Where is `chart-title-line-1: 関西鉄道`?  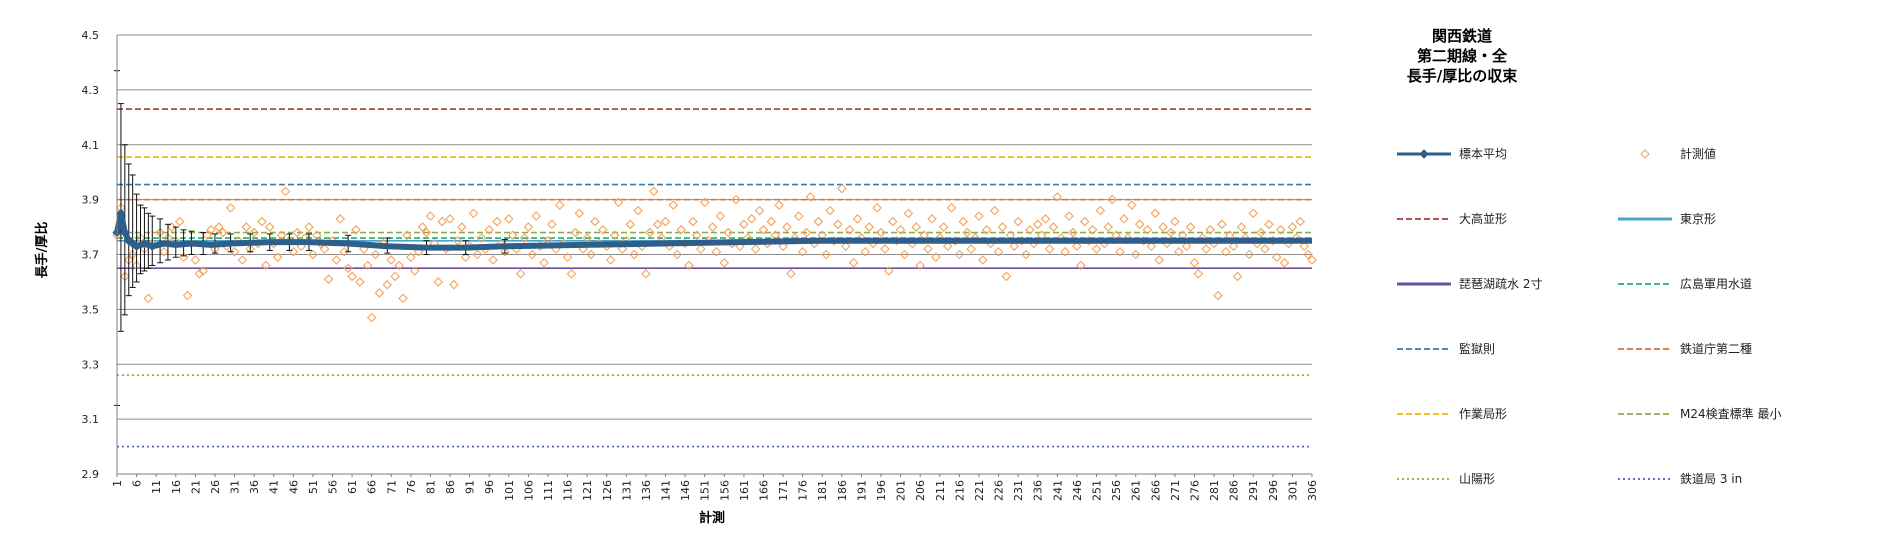 chart-title-line-1: 関西鉄道 is located at coordinates (1462, 36).